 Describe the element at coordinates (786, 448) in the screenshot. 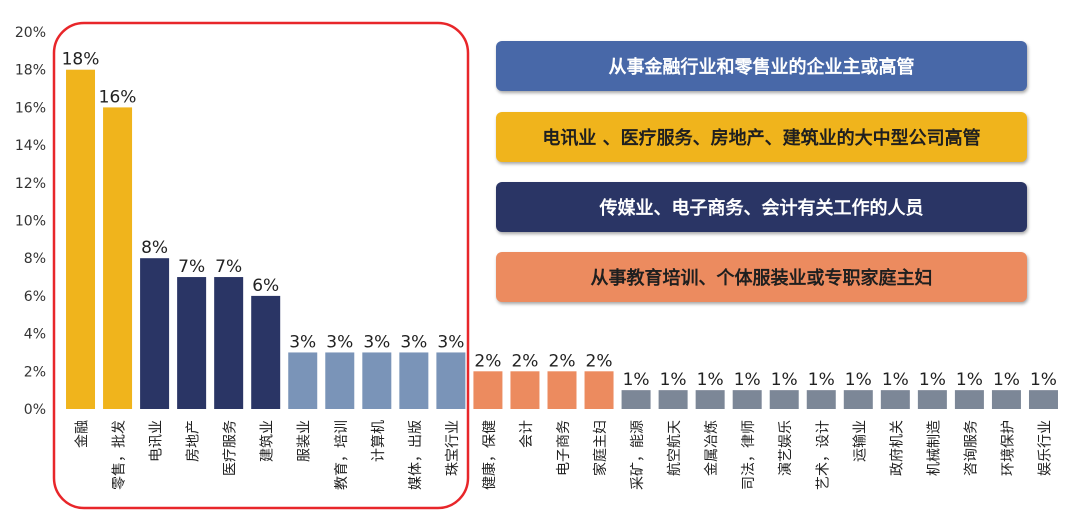

I see `category-label: 演艺娱乐` at that location.